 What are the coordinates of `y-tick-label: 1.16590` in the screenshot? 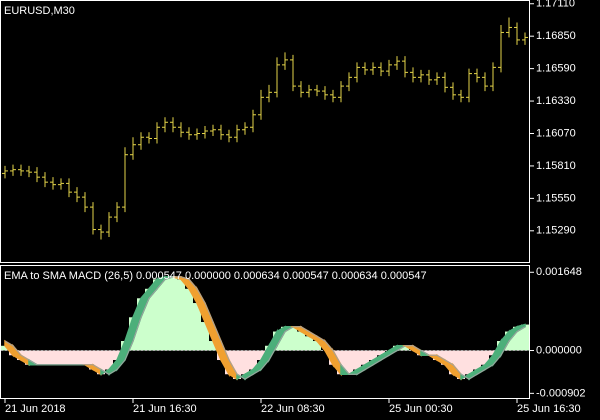 It's located at (556, 69).